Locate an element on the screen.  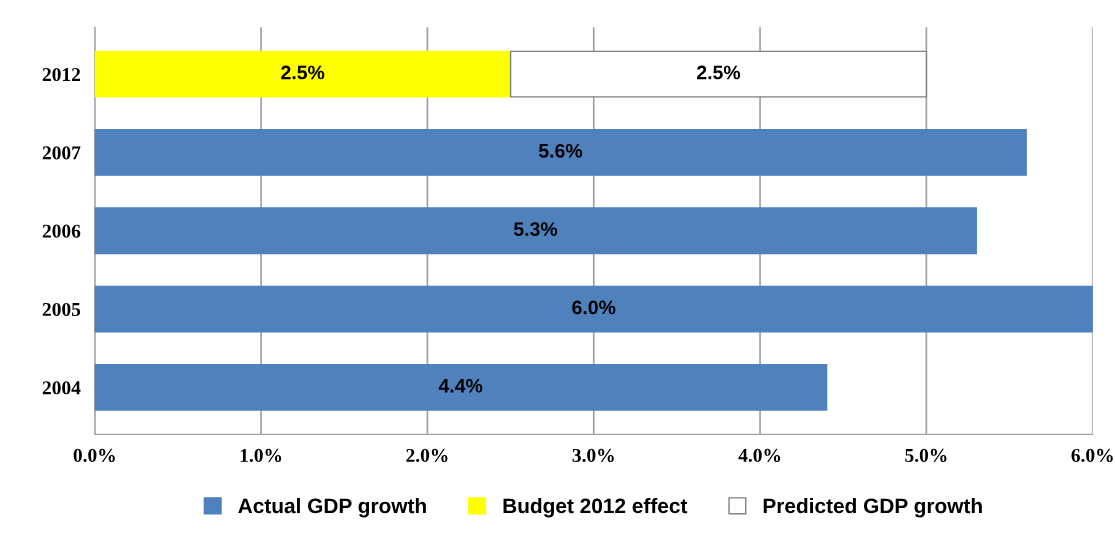
y-tick-label: 2007 is located at coordinates (61, 153).